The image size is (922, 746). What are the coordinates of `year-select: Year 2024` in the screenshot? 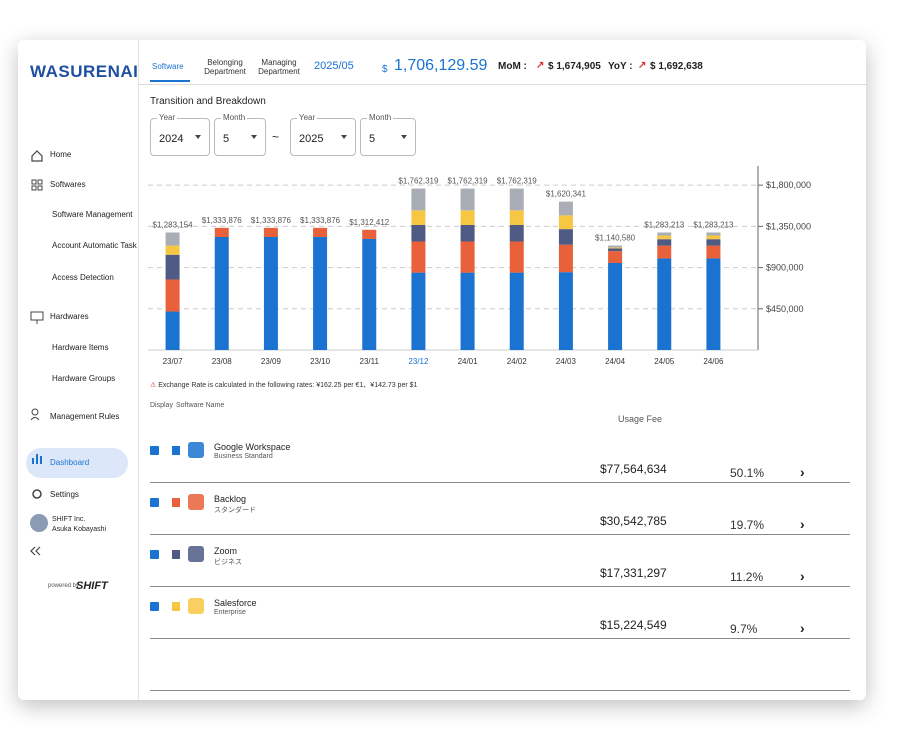 It's located at (180, 134).